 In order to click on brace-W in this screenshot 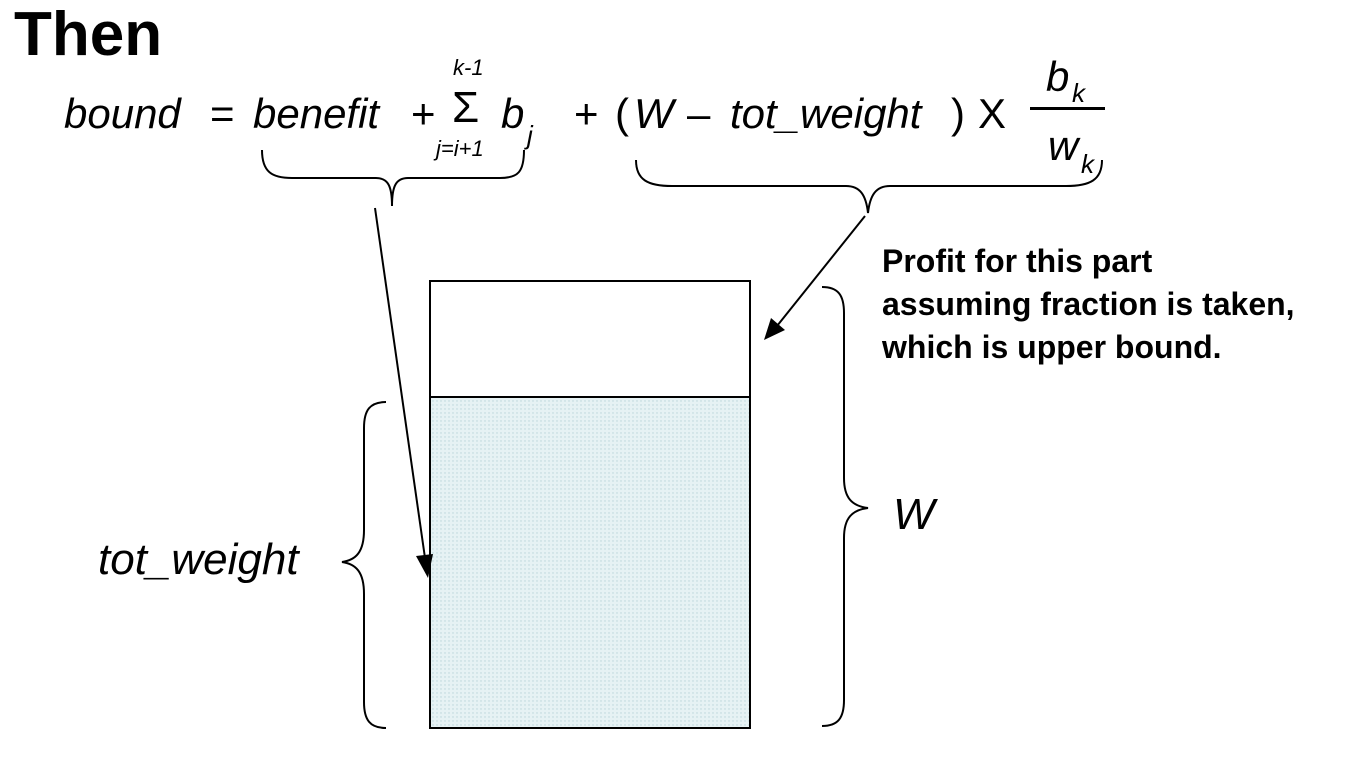, I will do `click(845, 506)`.